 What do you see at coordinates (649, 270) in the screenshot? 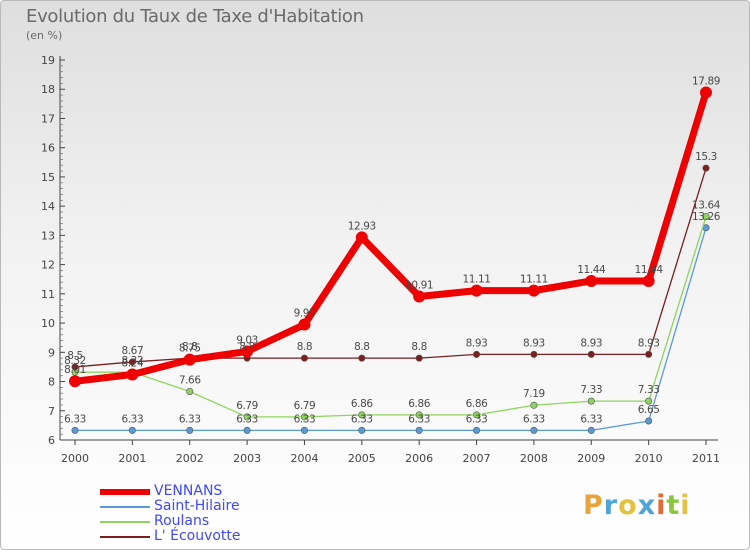
I see `data-label: 11.44` at bounding box center [649, 270].